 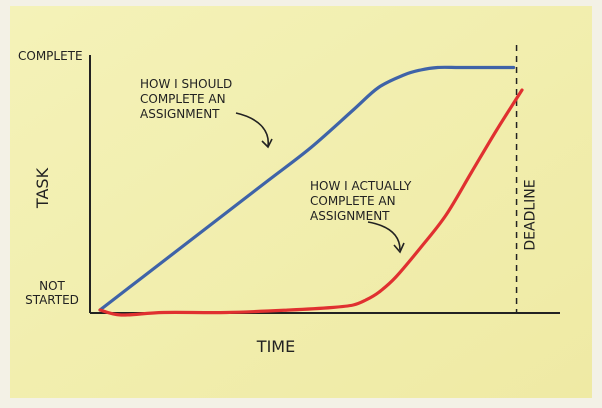 I want to click on annotation-should: HOW I SHOULD COMPLETE AN ASSIGNMENT, so click(x=186, y=99).